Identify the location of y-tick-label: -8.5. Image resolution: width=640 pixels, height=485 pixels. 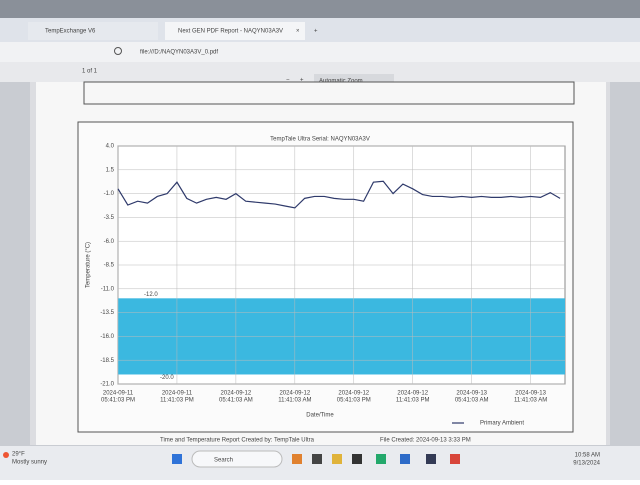
(109, 266).